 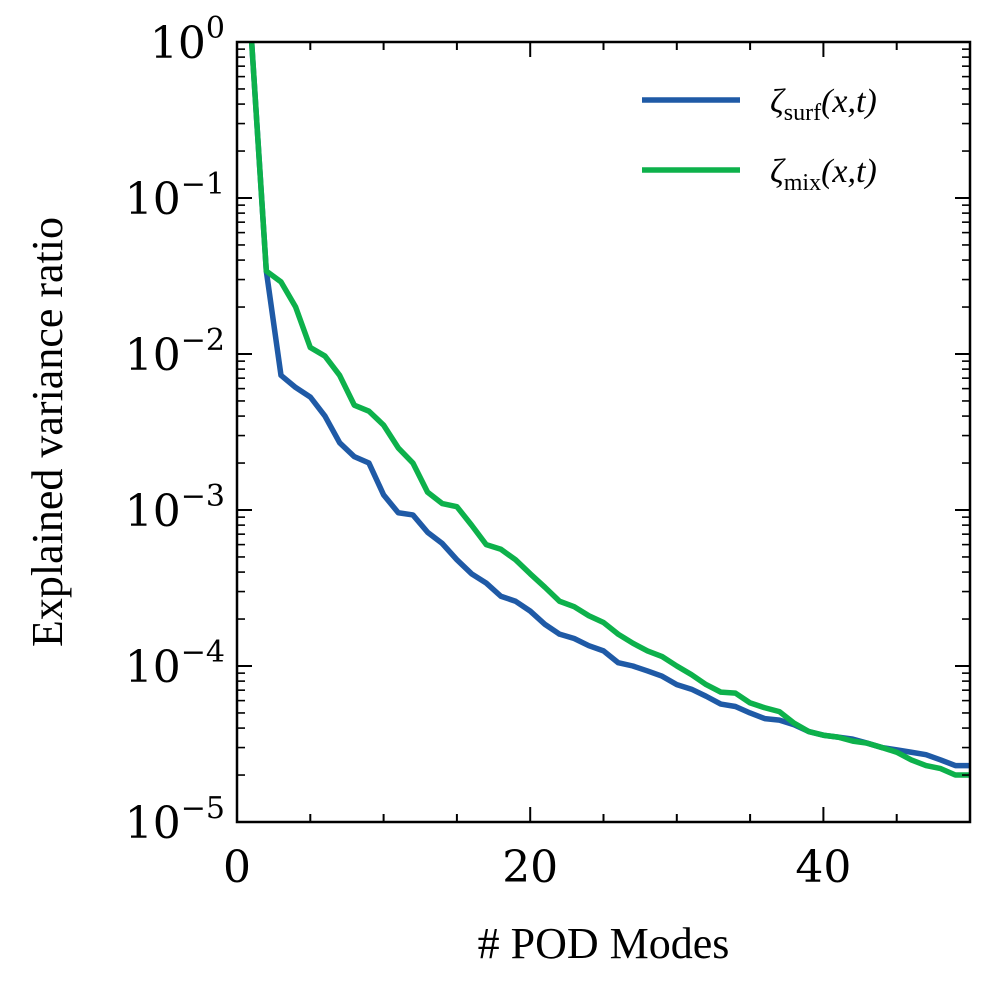 What do you see at coordinates (823, 867) in the screenshot?
I see `x-tick-label: 40` at bounding box center [823, 867].